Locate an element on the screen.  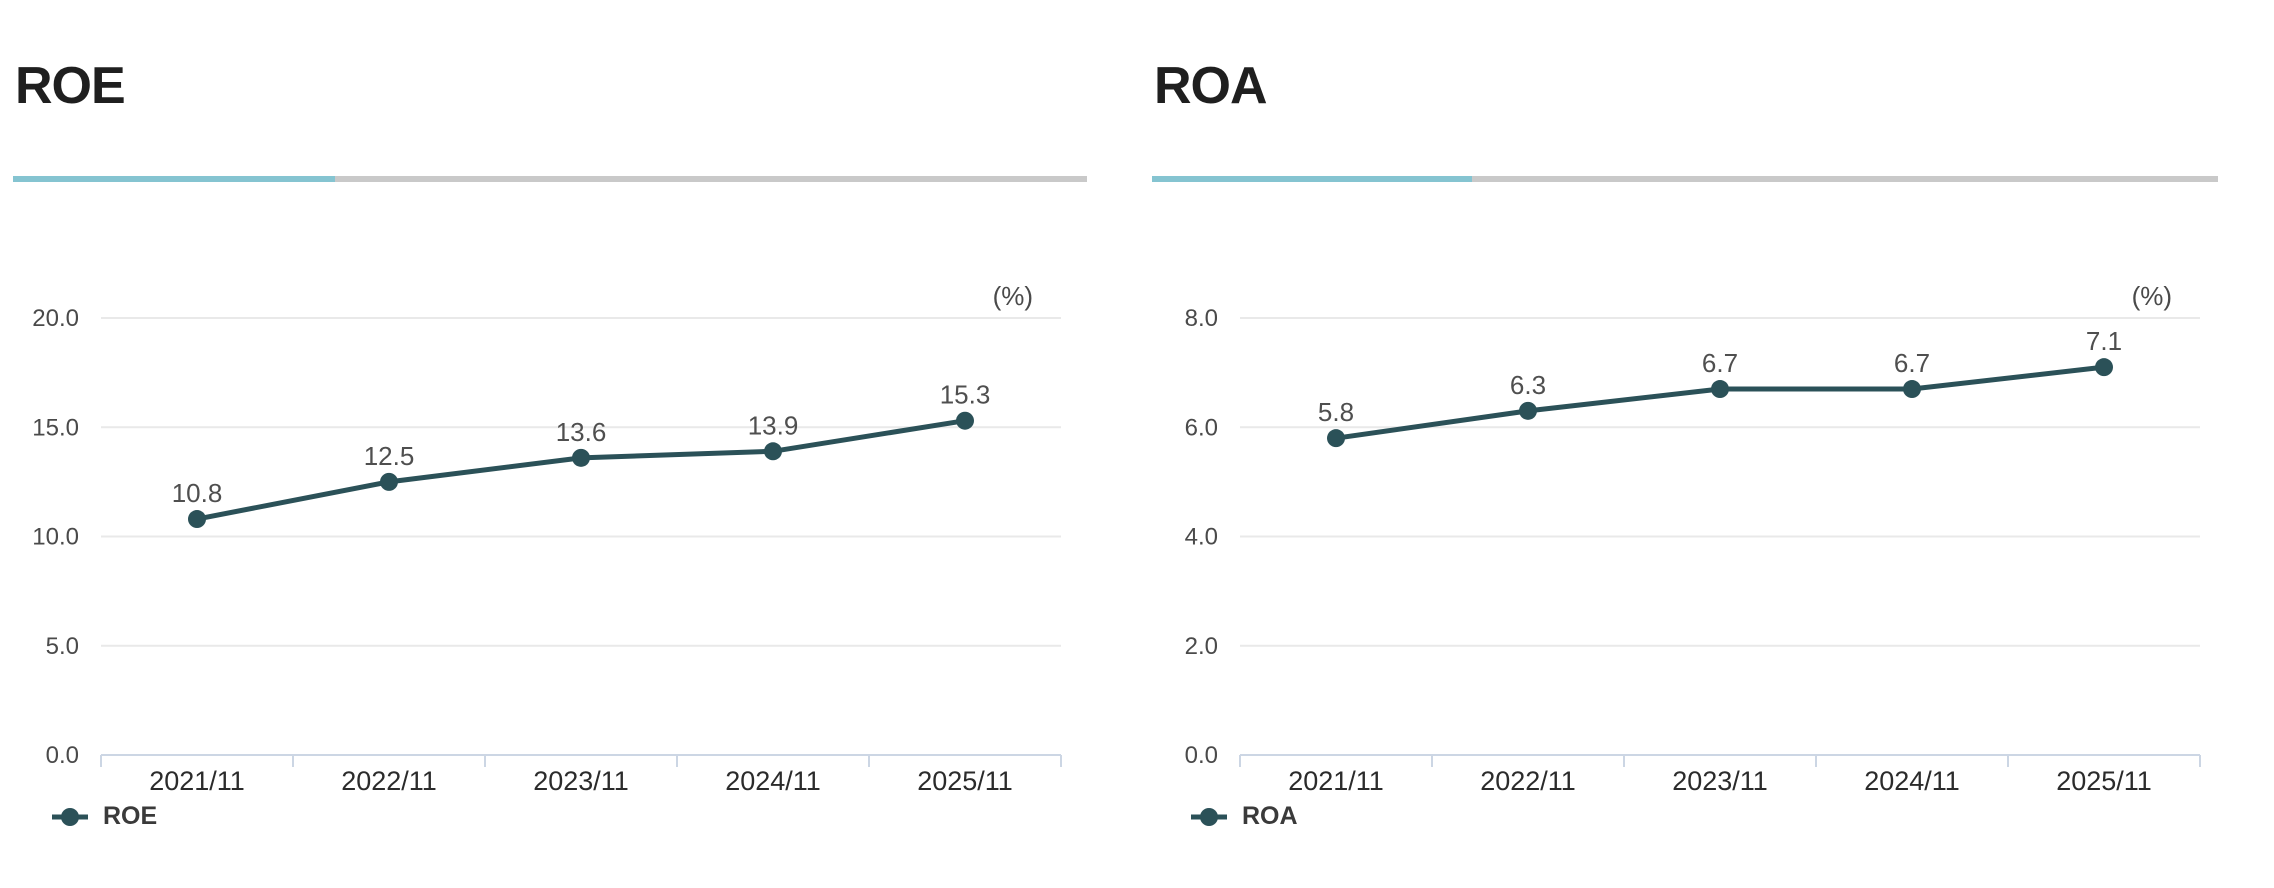
legend-label: ROE is located at coordinates (130, 816).